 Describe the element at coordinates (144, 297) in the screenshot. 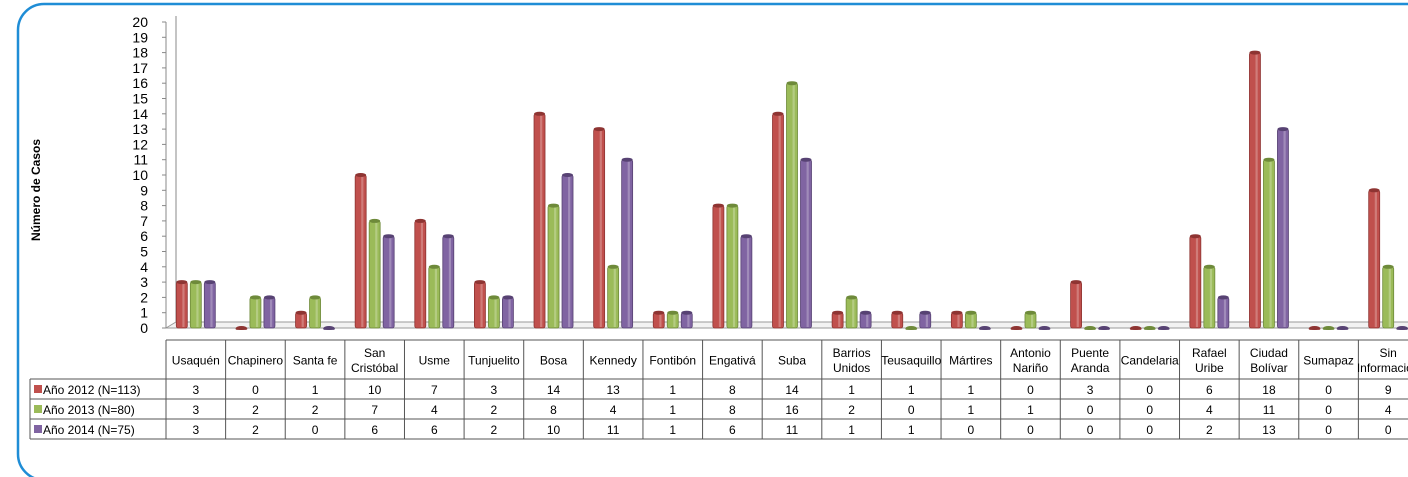

I see `y-tick-label: 2` at that location.